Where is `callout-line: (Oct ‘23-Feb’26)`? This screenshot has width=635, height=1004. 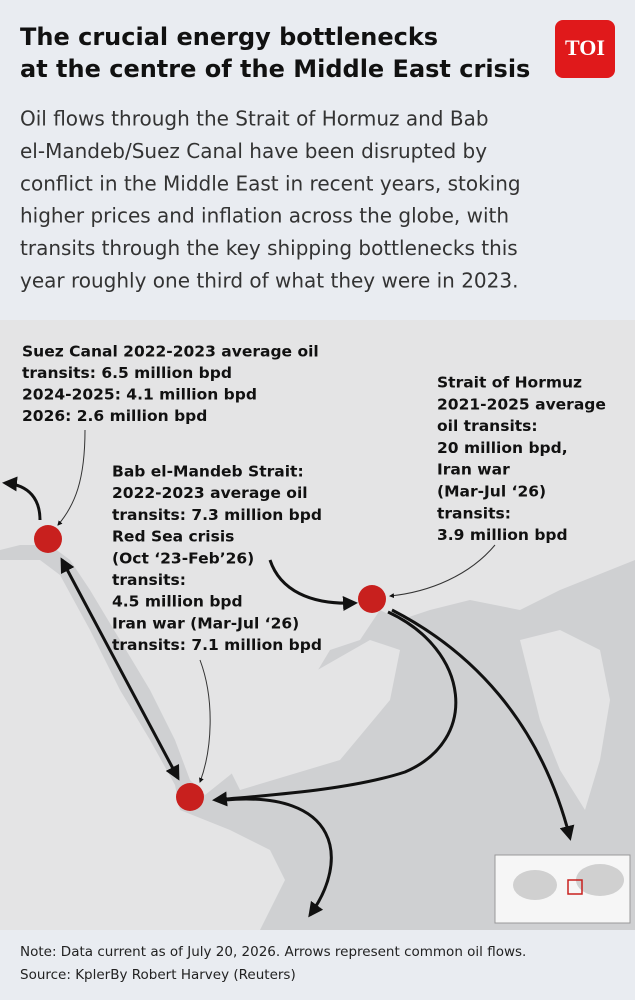 callout-line: (Oct ‘23-Feb’26) is located at coordinates (183, 558).